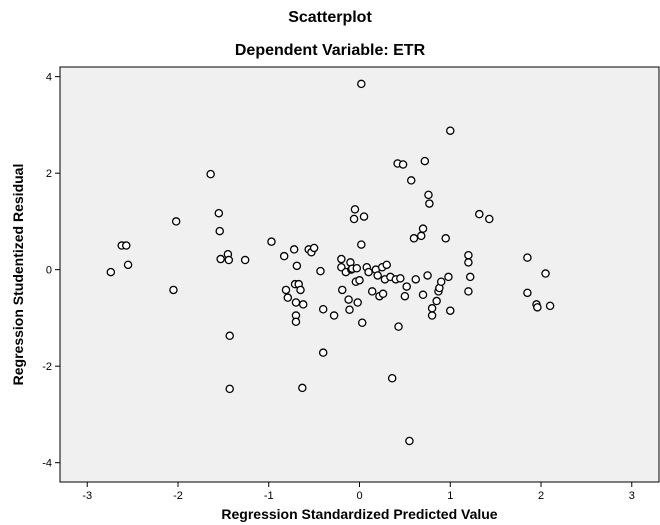 Image resolution: width=660 pixels, height=525 pixels. Describe the element at coordinates (49, 78) in the screenshot. I see `y-tick-label: 4` at that location.